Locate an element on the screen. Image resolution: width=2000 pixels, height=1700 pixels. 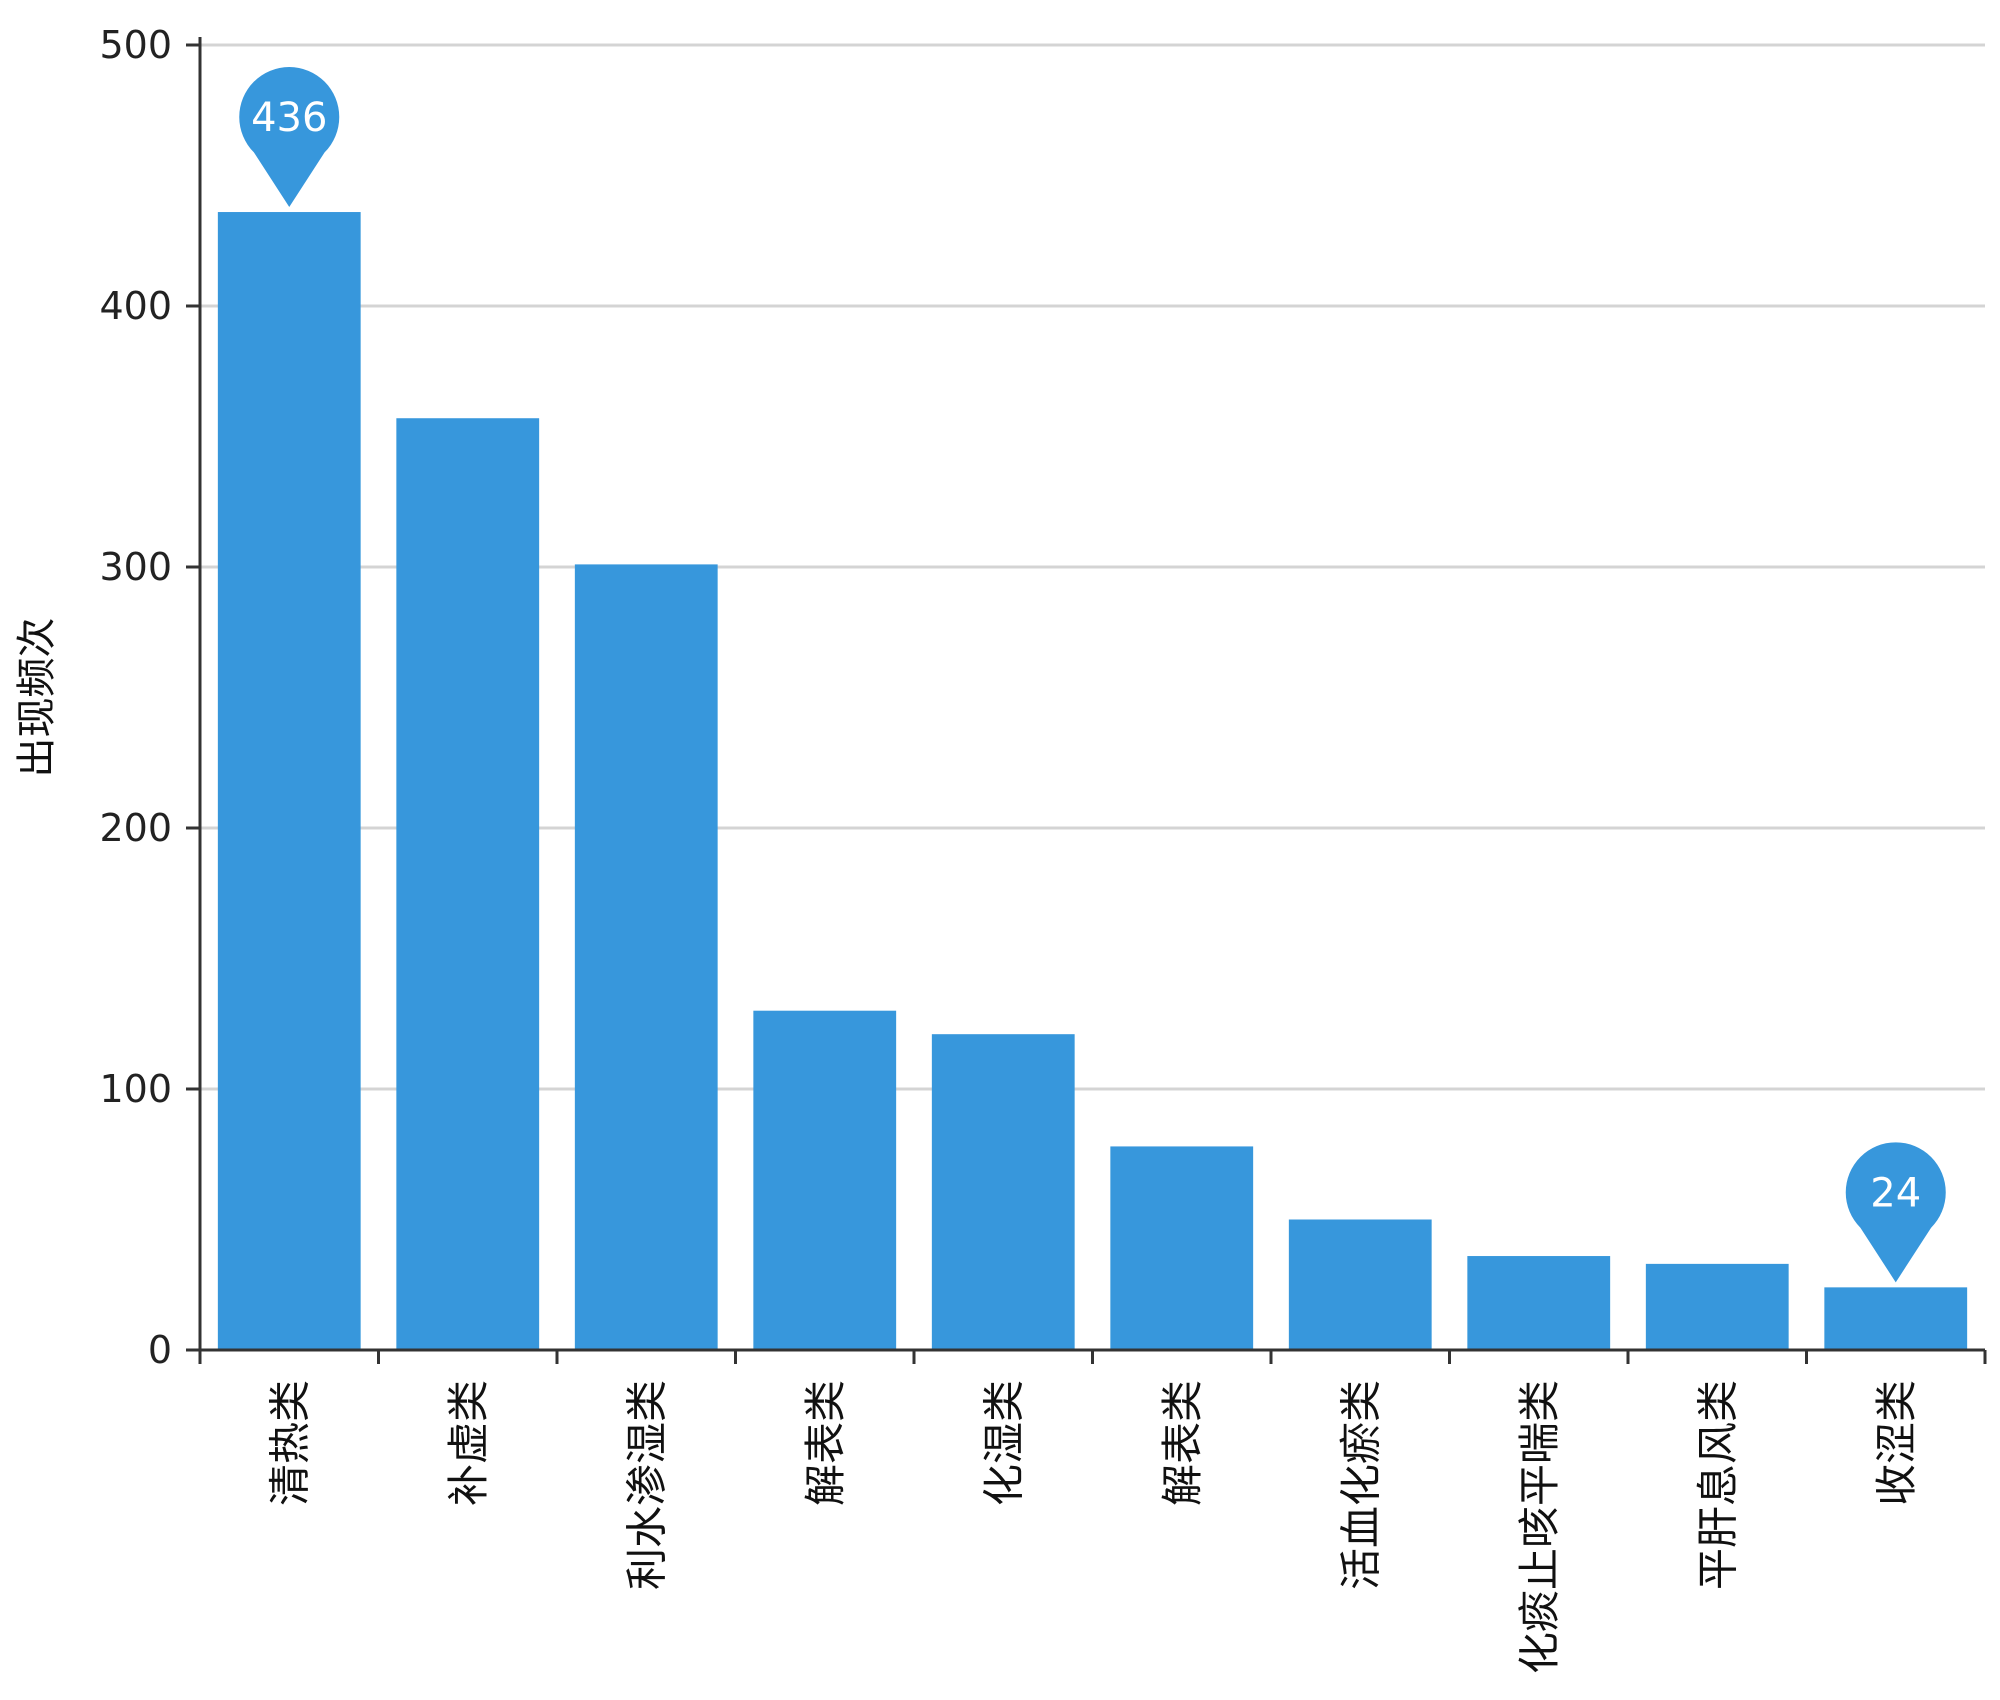
y-tick-label: 0 is located at coordinates (160, 1350).